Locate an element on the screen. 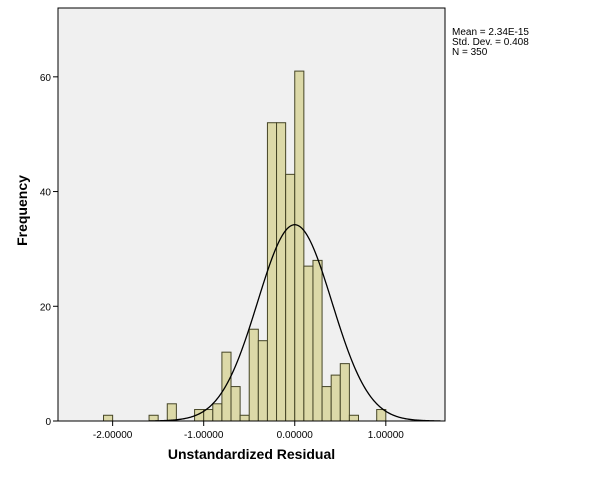 This screenshot has height=477, width=595. x-tick-label: -2.00000 is located at coordinates (113, 435).